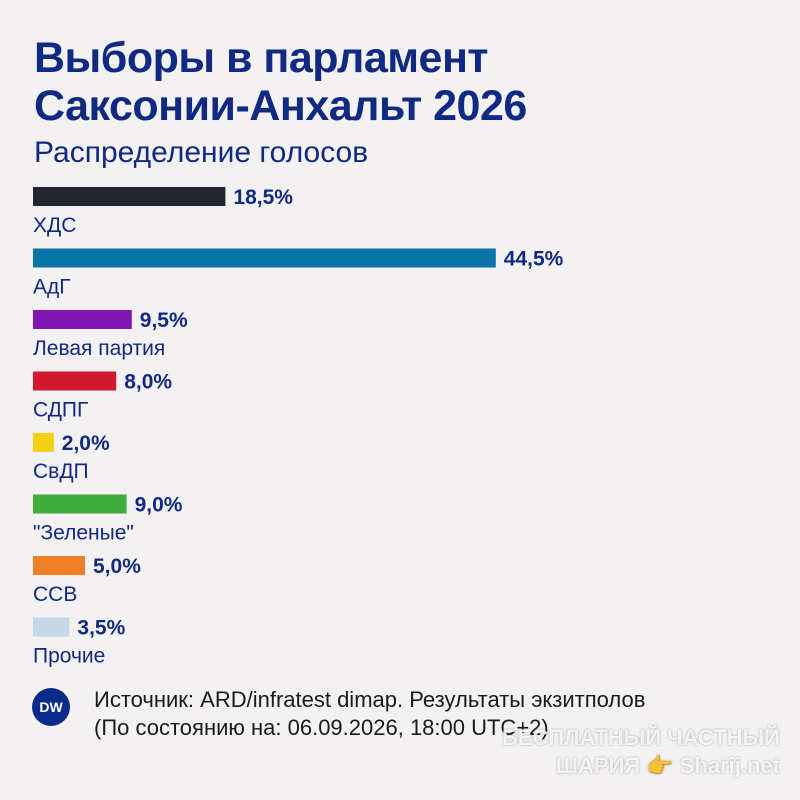  I want to click on bar-value-label-0: 18,5%, so click(263, 197).